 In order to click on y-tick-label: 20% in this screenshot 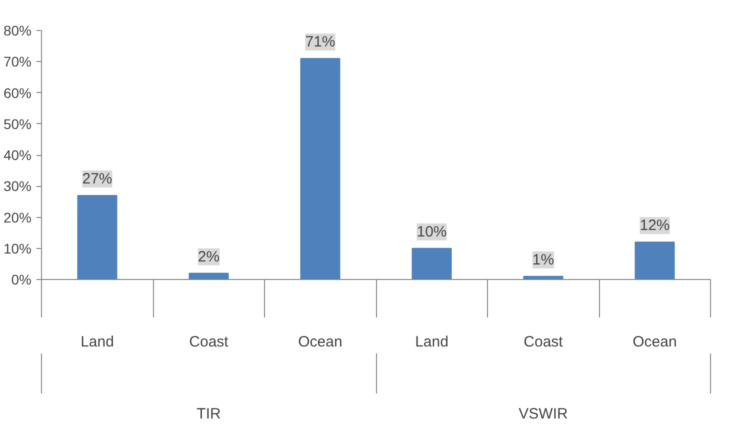, I will do `click(17, 217)`.